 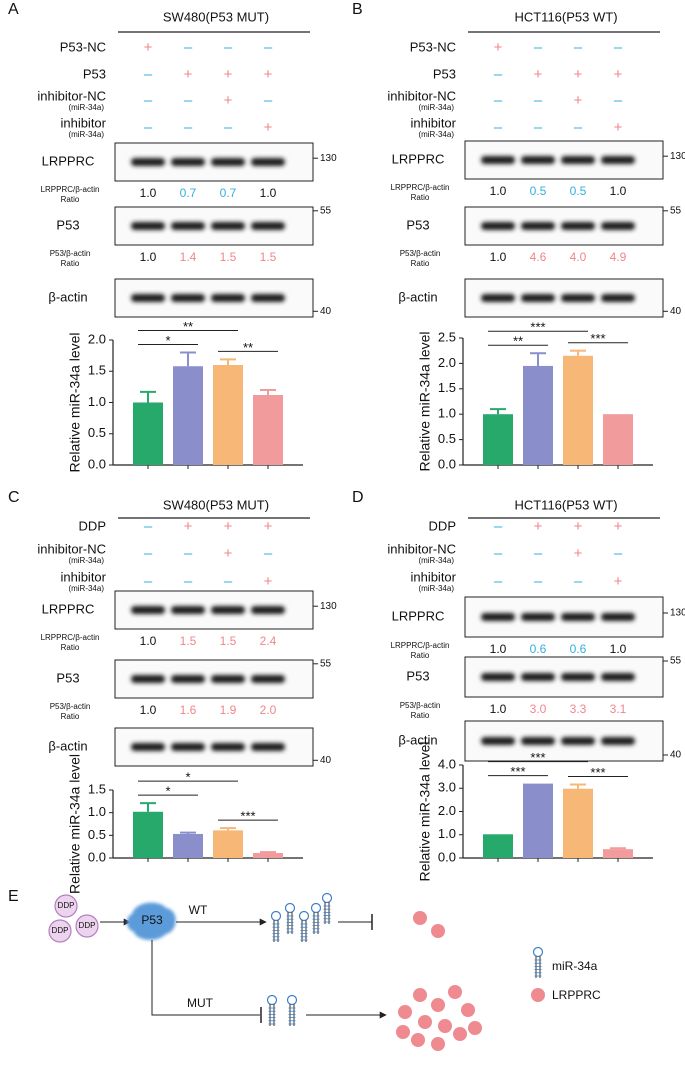 I want to click on branch-label: MUT, so click(x=200, y=1003).